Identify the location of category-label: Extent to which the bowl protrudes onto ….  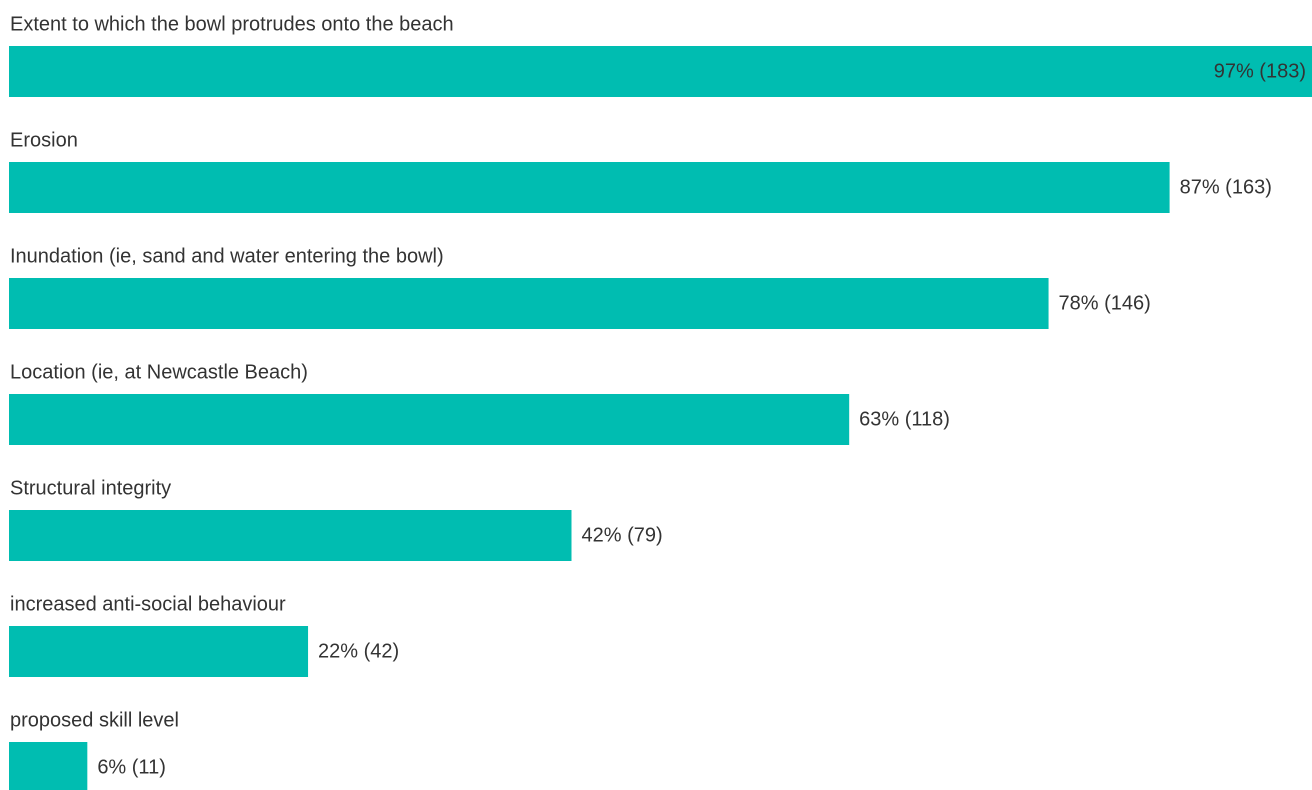
(232, 24).